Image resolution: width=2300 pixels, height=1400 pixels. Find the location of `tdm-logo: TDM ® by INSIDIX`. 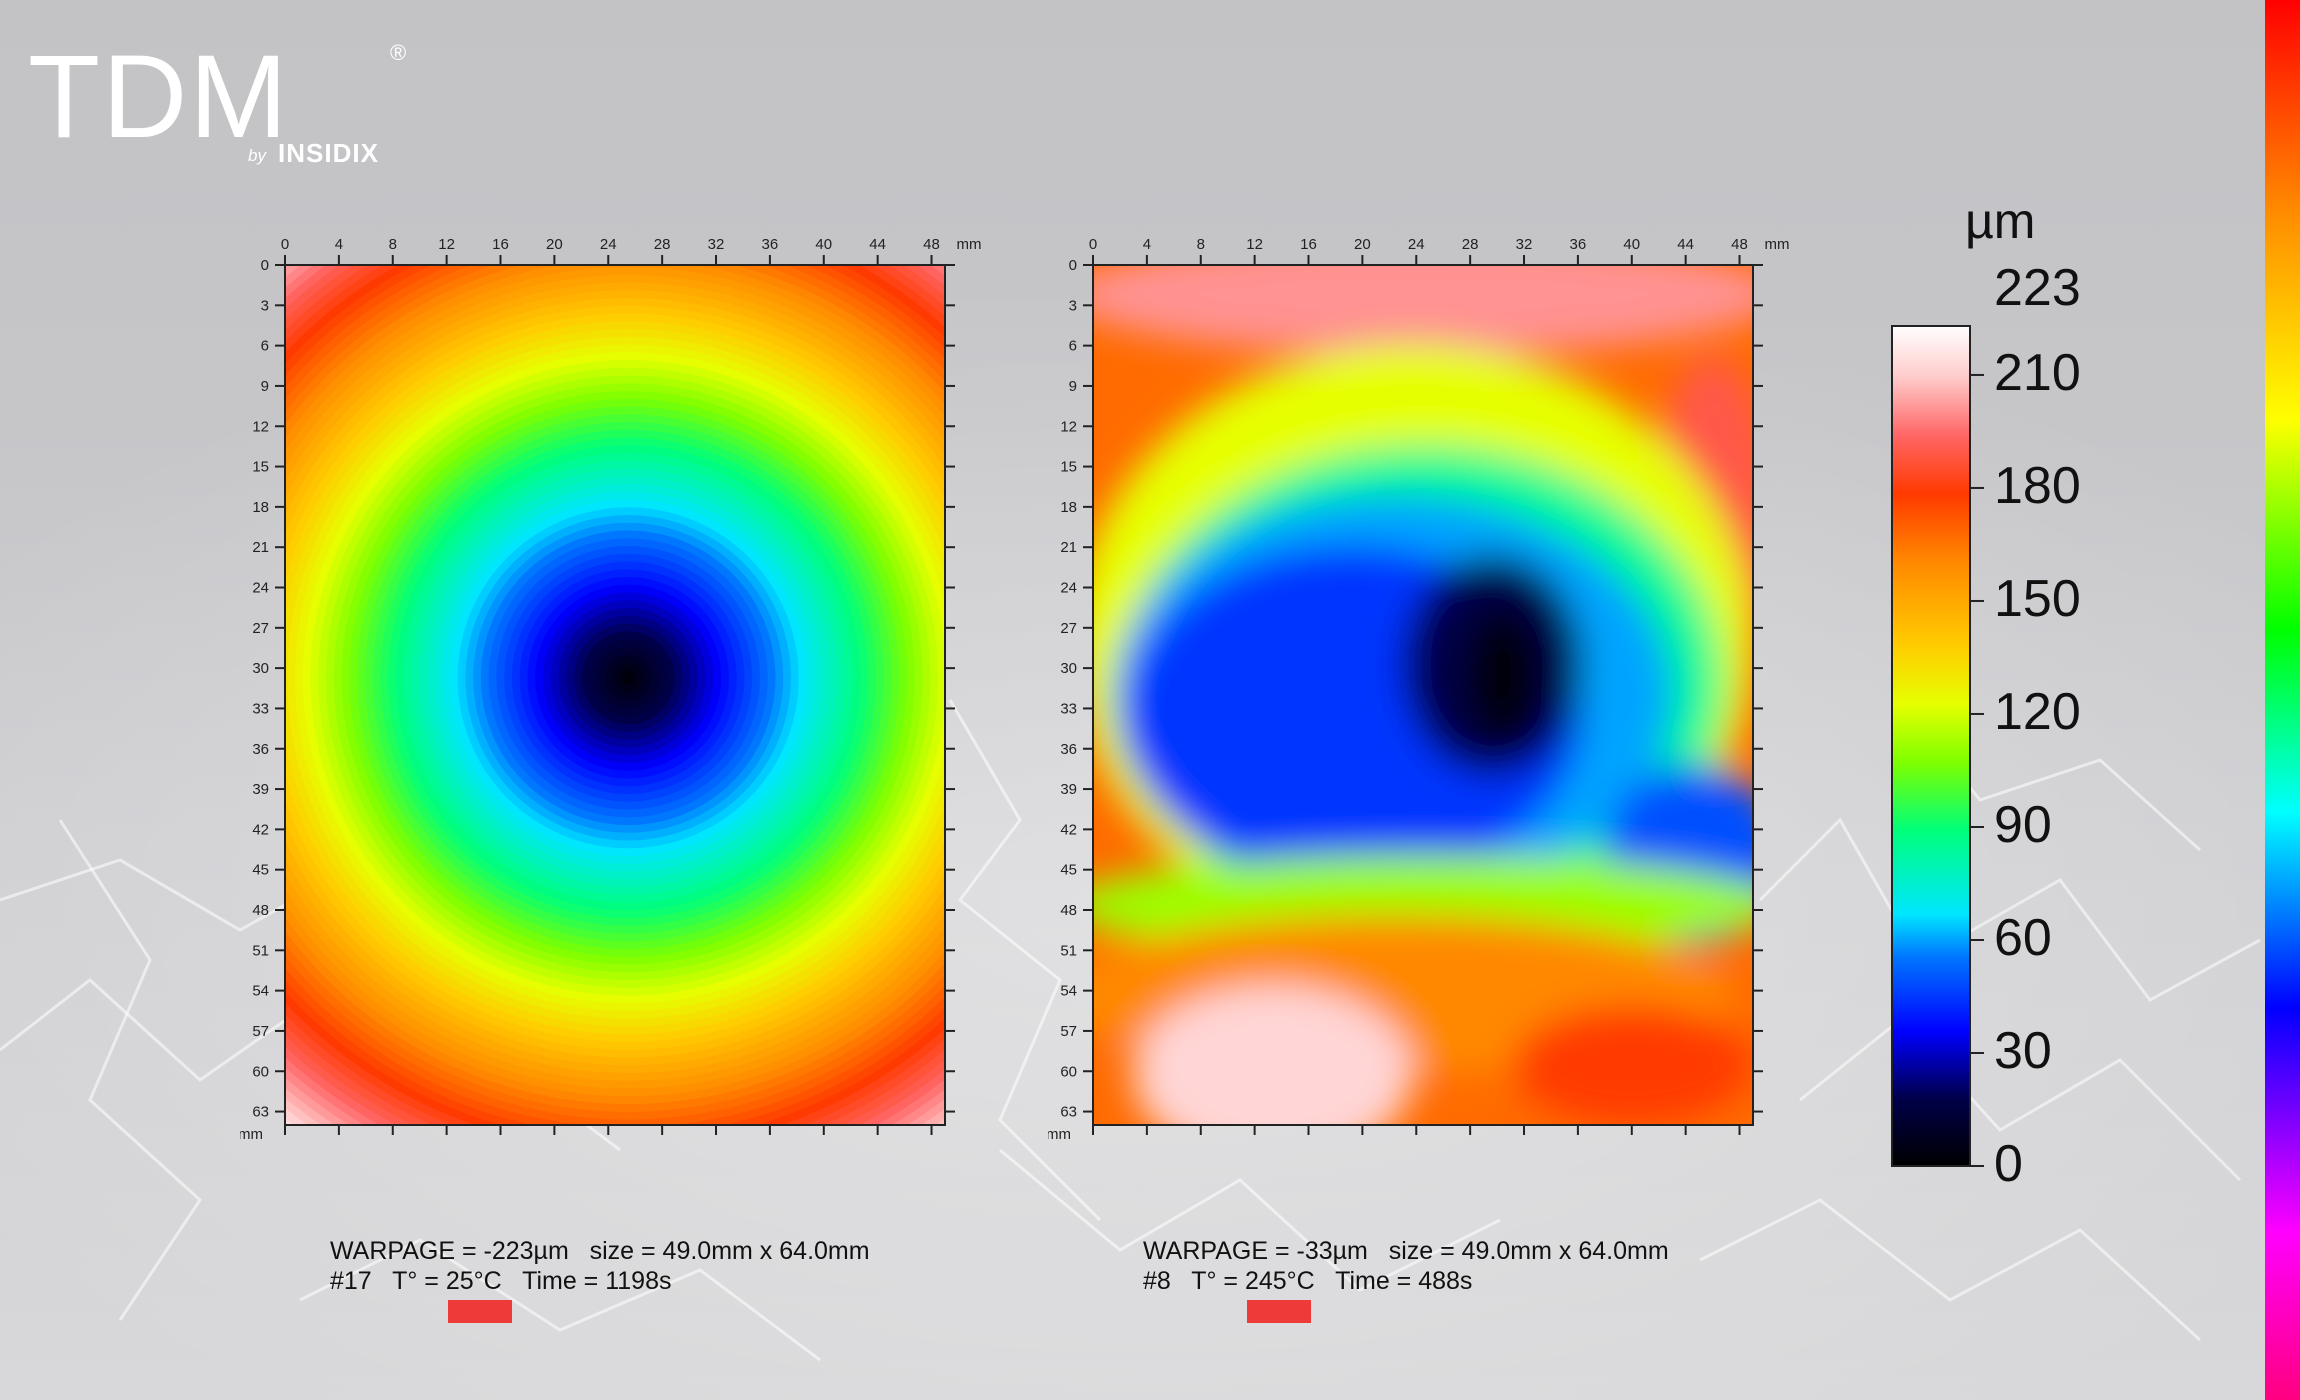

tdm-logo: TDM ® by INSIDIX is located at coordinates (217, 99).